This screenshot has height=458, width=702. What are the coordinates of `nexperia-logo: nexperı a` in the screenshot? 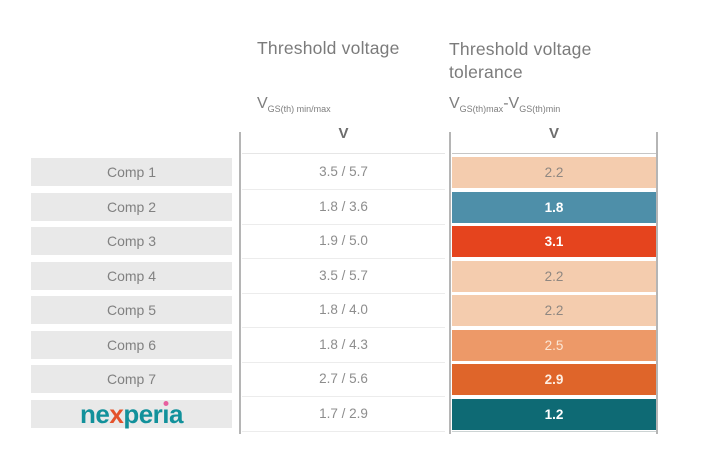 It's located at (131, 414).